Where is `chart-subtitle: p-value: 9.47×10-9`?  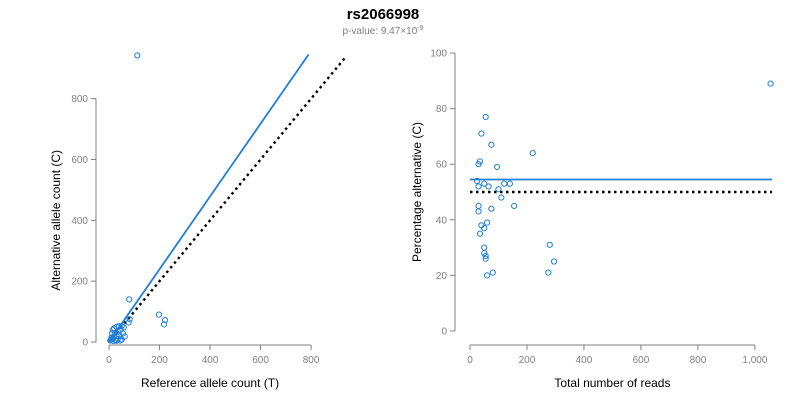
chart-subtitle: p-value: 9.47×10-9 is located at coordinates (382, 31).